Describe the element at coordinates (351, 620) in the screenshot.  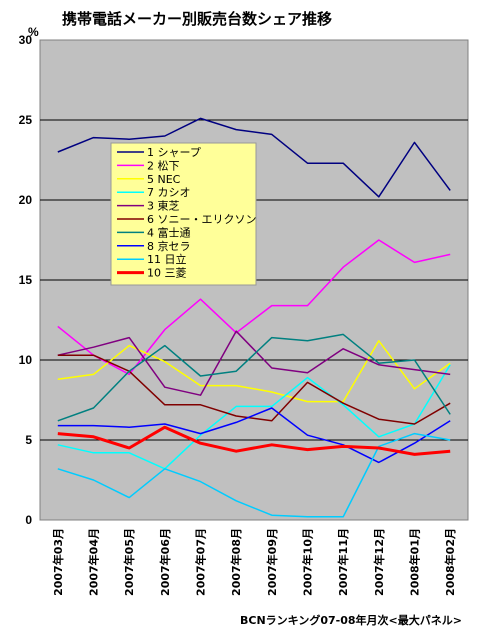
I see `source-note: BCNランキング07-08年月次<最大パネル>` at that location.